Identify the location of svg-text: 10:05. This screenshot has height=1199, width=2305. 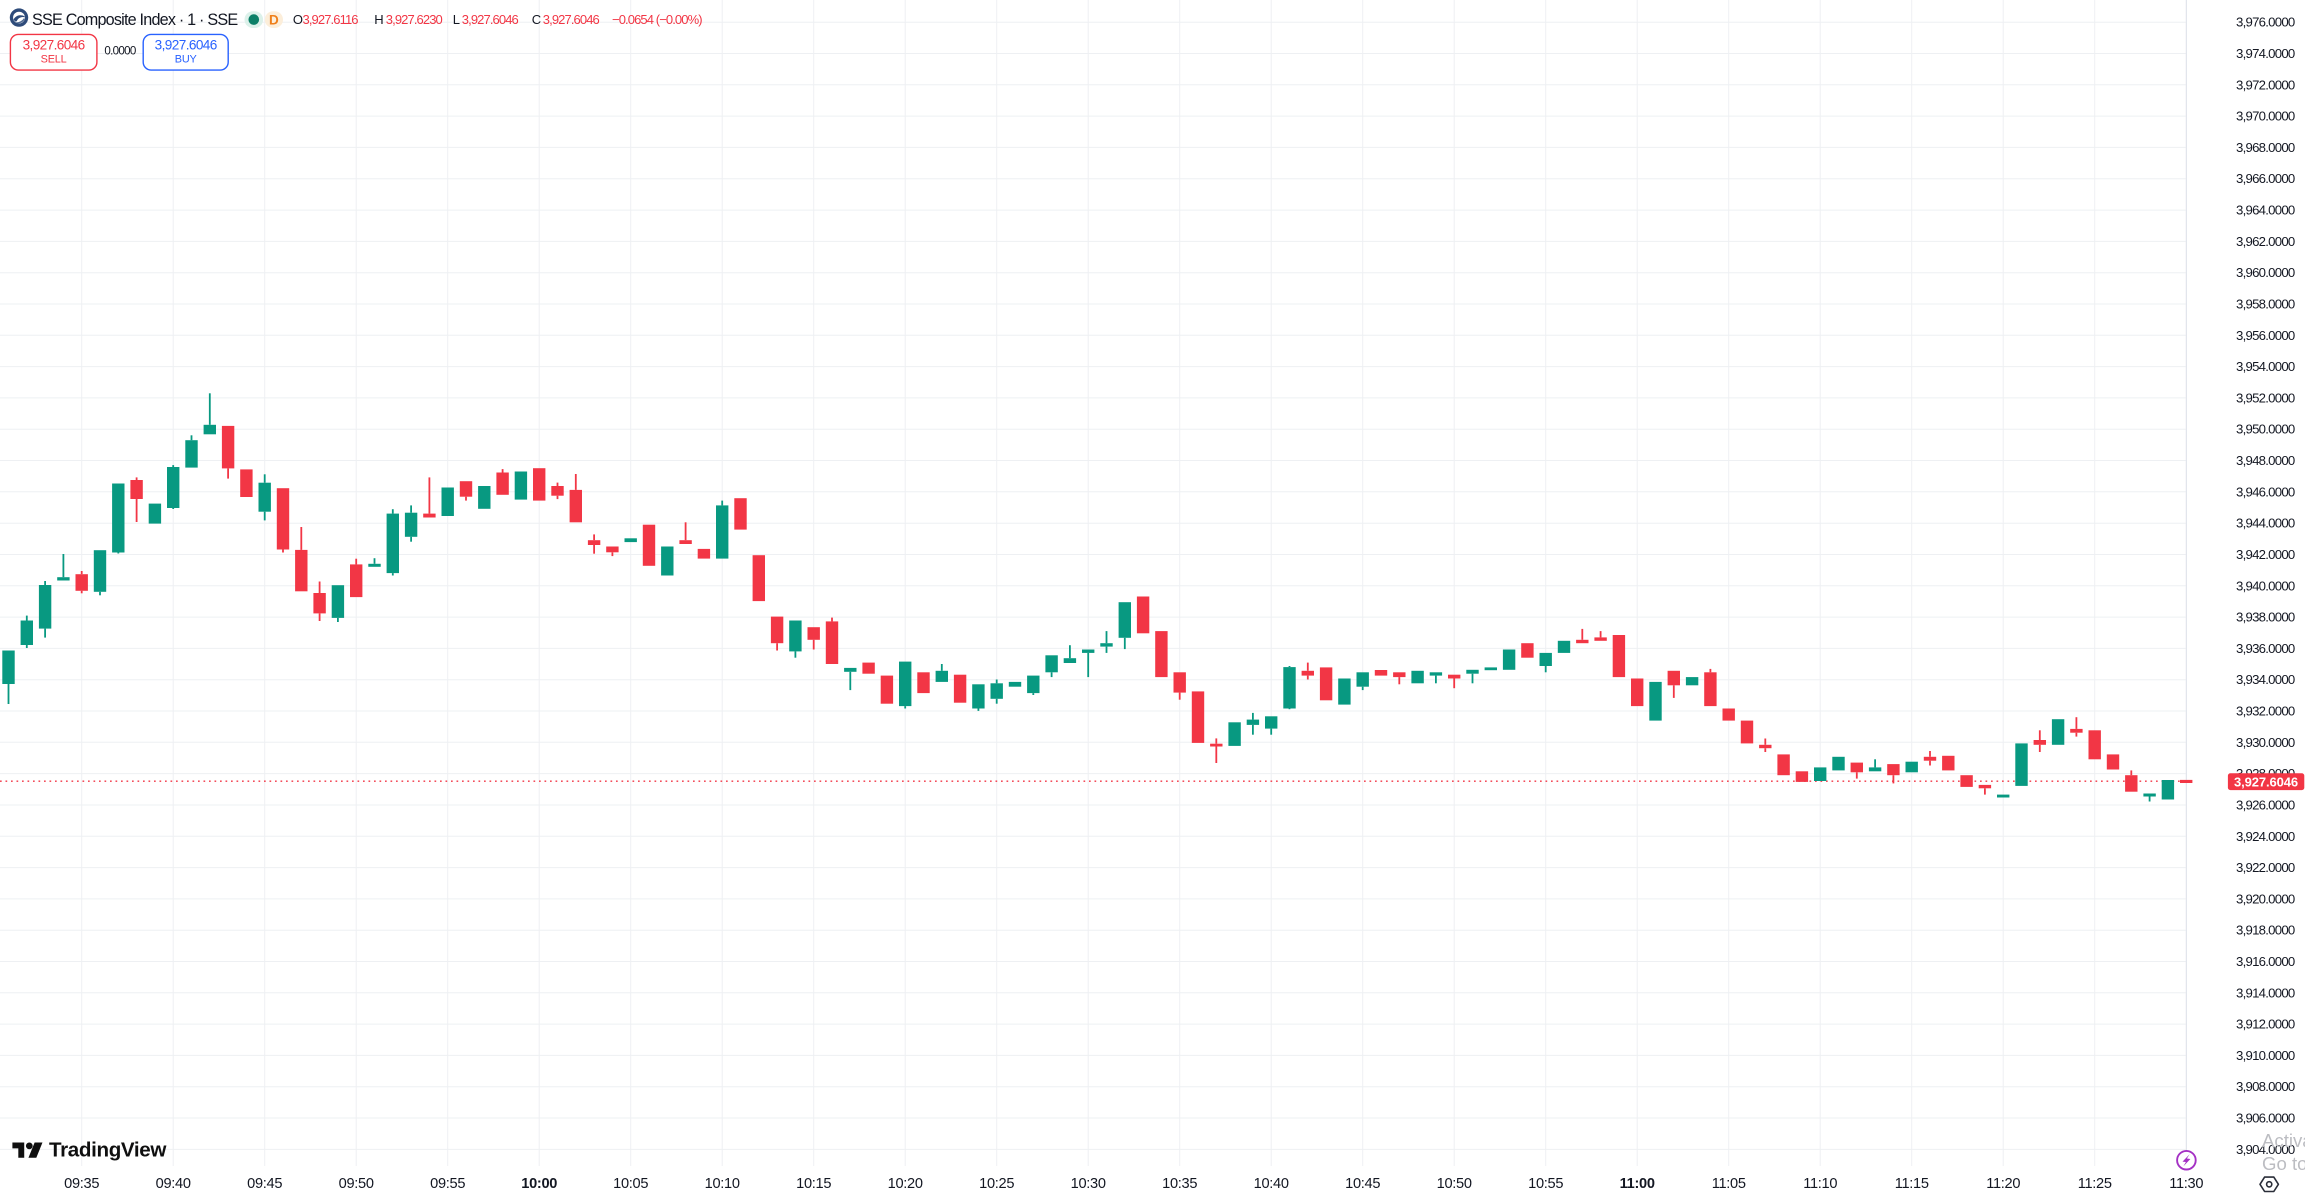
(630, 1184).